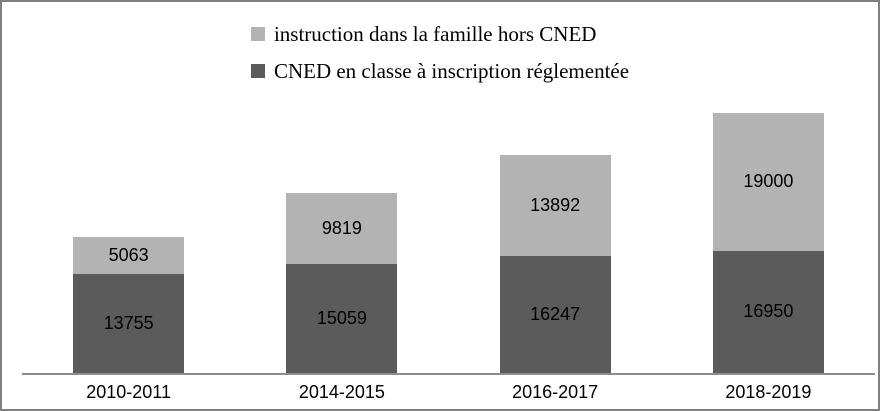  I want to click on bar-2014-2015: 9819 15059, so click(342, 283).